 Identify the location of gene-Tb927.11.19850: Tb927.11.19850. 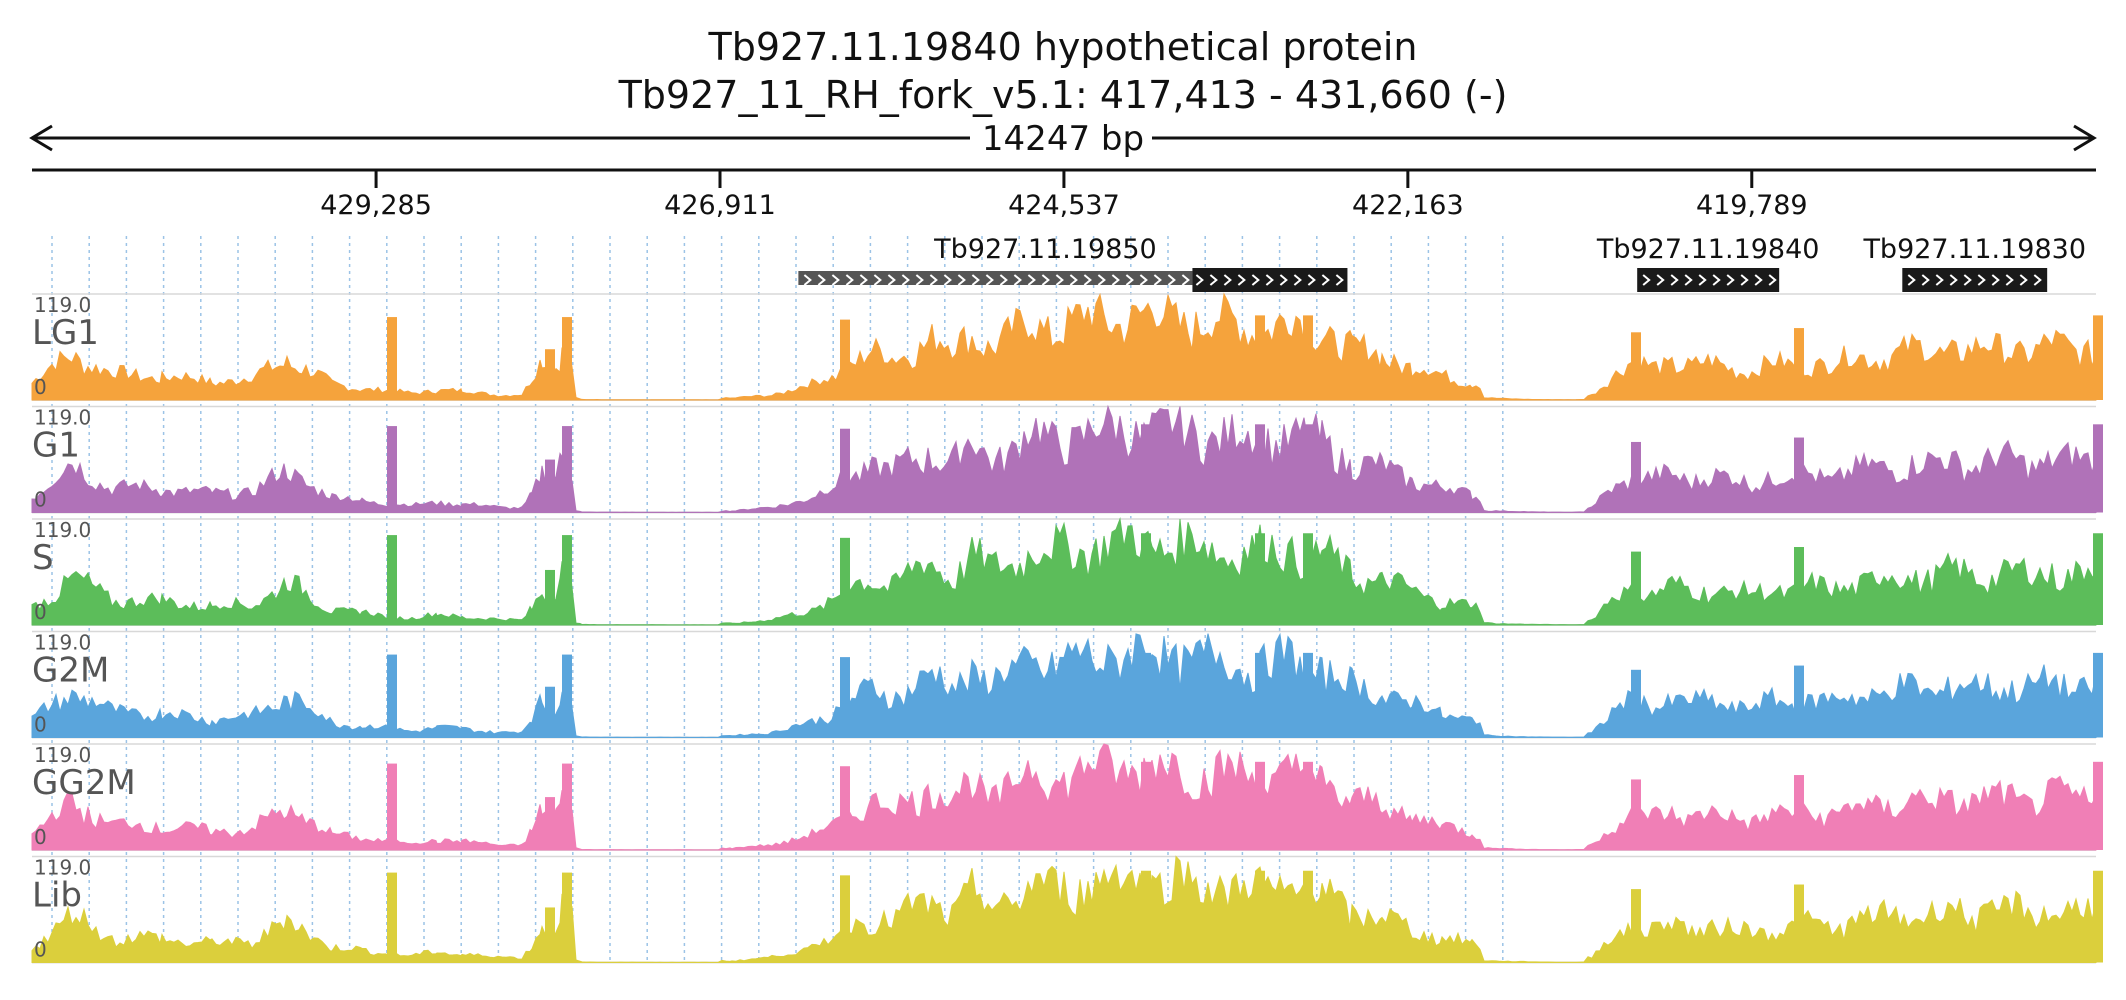
(1073, 263).